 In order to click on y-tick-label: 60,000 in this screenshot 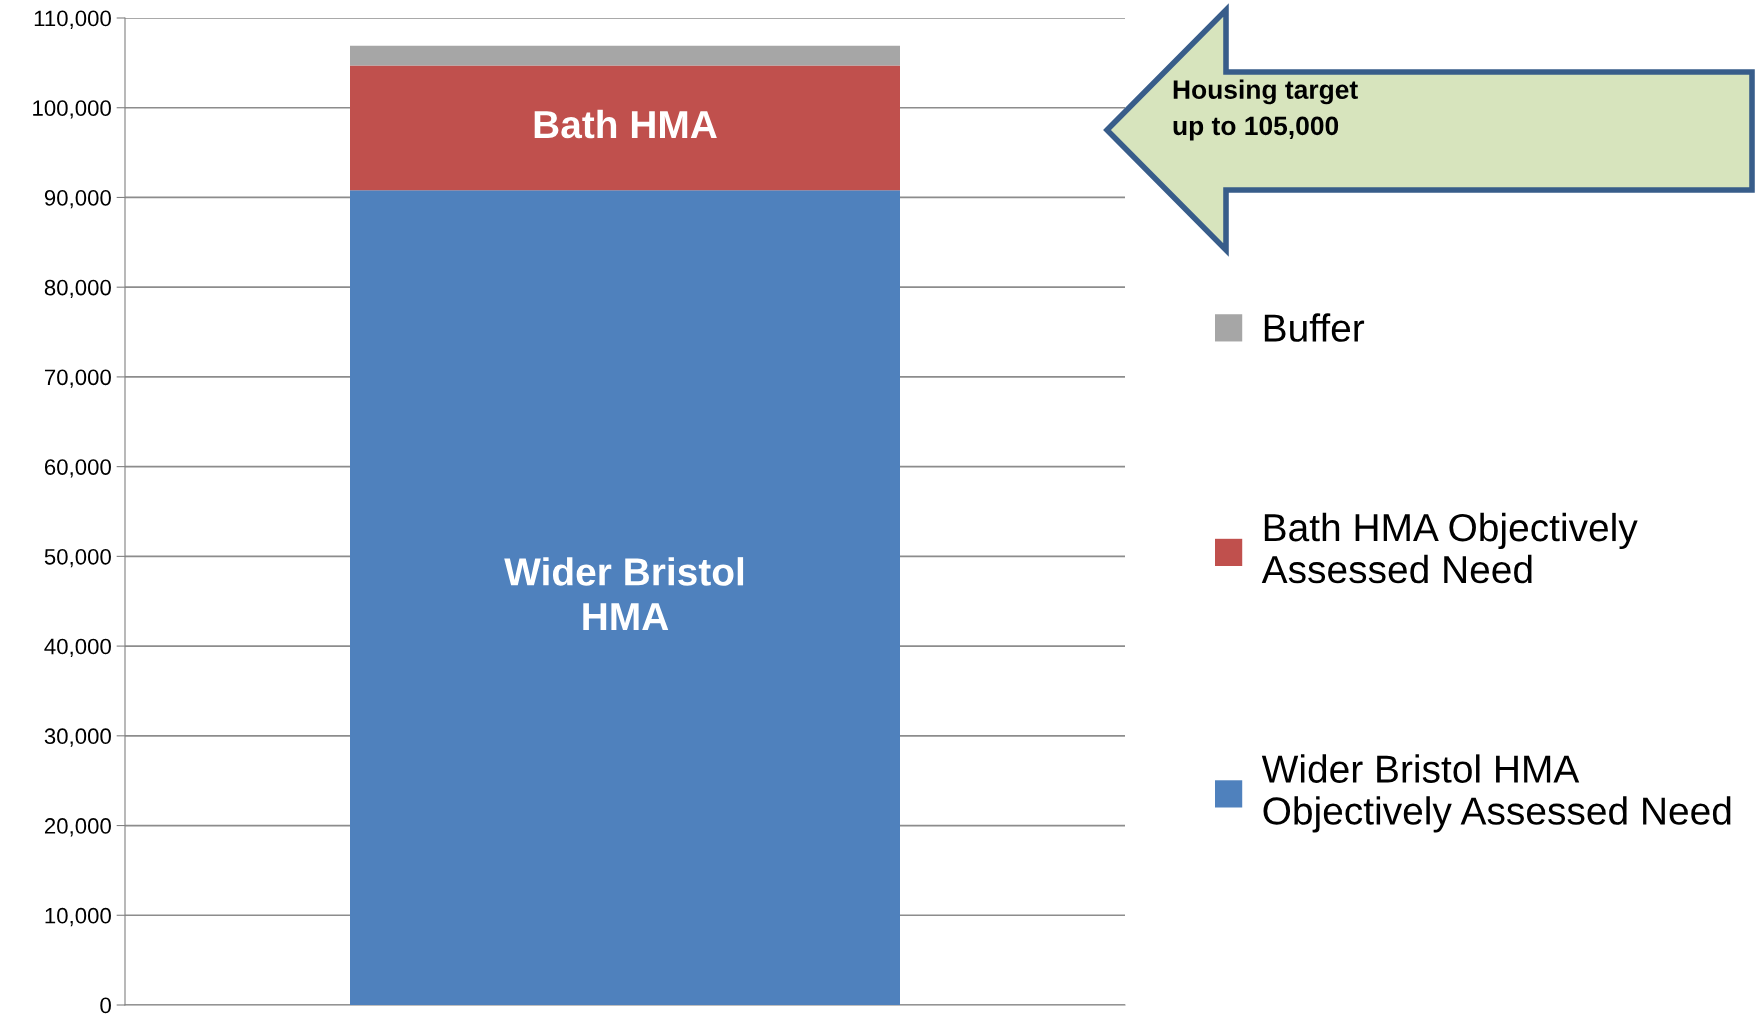, I will do `click(77, 468)`.